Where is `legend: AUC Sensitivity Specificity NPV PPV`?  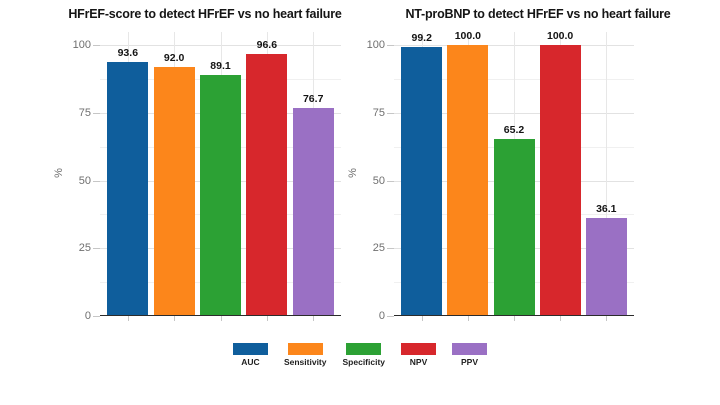 legend: AUC Sensitivity Specificity NPV PPV is located at coordinates (360, 355).